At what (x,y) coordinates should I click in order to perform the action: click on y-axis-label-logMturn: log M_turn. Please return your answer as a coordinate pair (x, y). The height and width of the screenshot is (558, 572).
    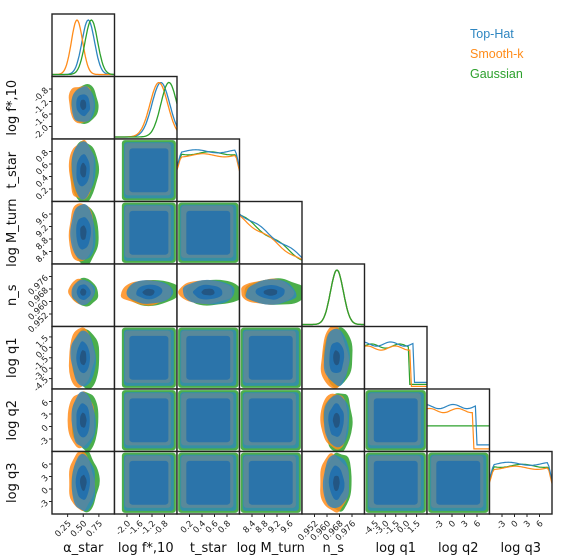
    Looking at the image, I should click on (12, 233).